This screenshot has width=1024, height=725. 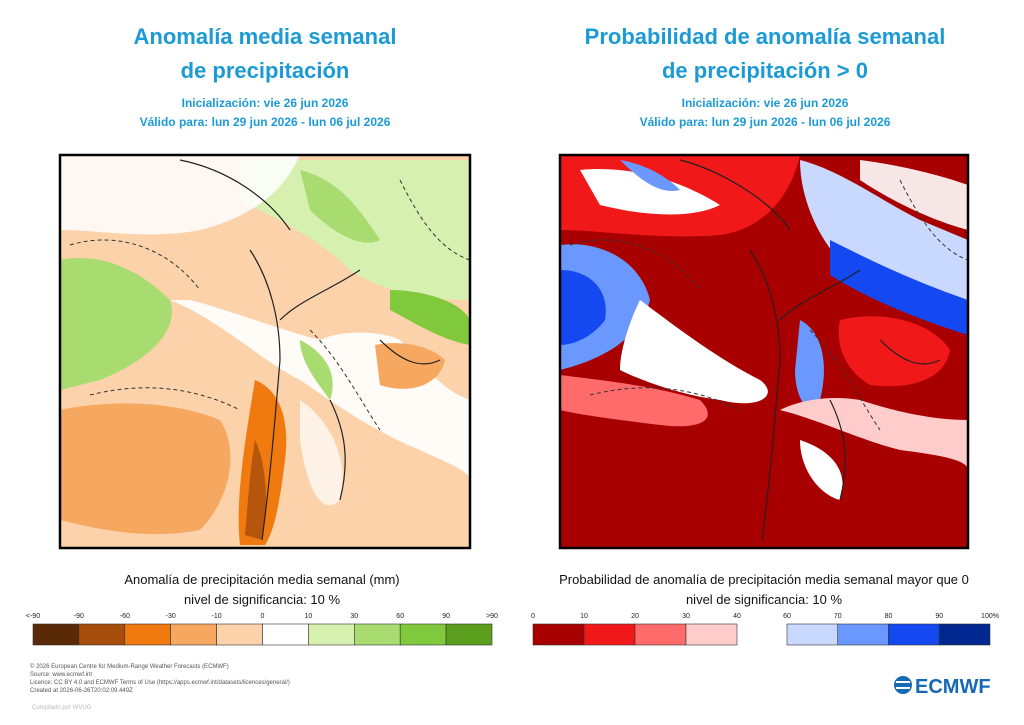 I want to click on title: de precipitación > 0, so click(x=765, y=70).